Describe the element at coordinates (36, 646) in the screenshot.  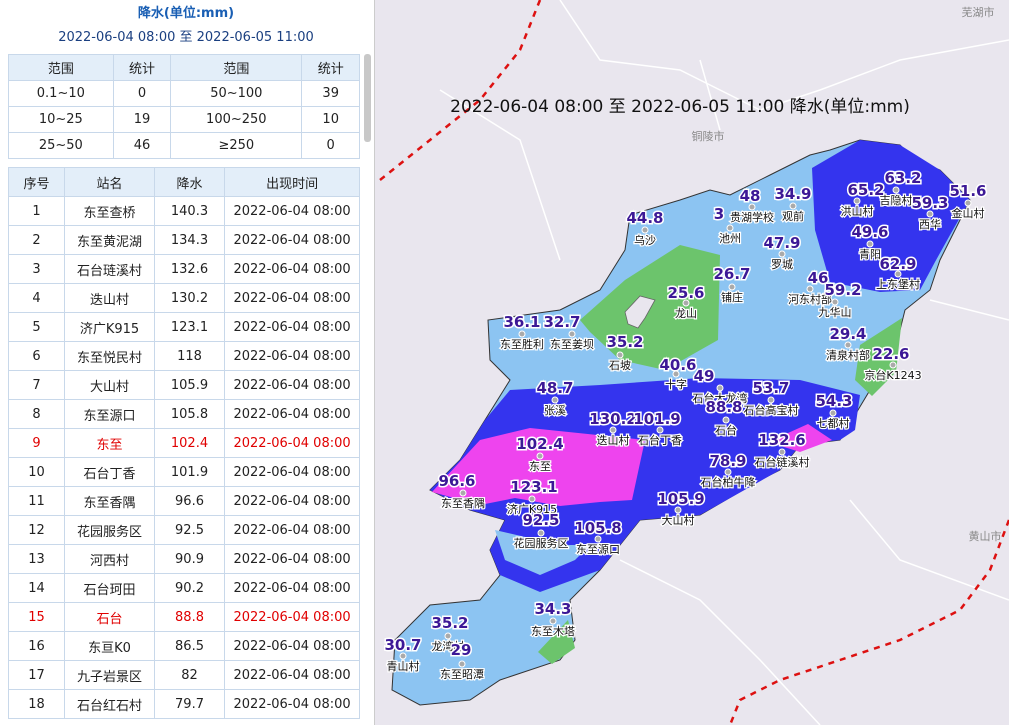
I see `ranking-cell: 16` at that location.